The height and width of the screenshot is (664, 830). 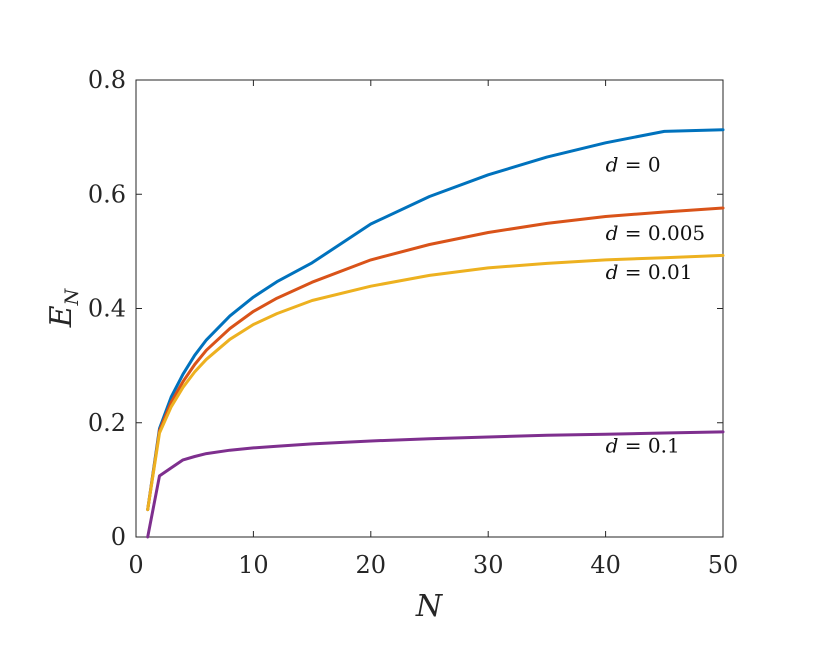 What do you see at coordinates (723, 565) in the screenshot?
I see `x-tick-label: 50` at bounding box center [723, 565].